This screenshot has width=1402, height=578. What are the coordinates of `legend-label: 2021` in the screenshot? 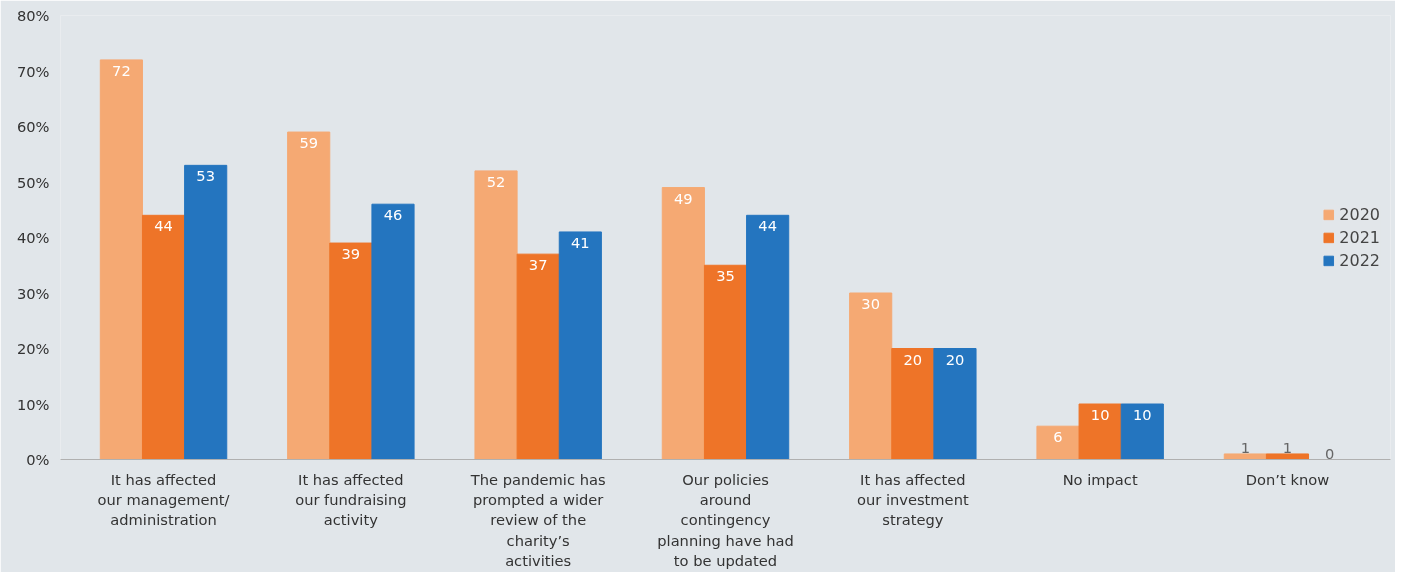 It's located at (1359, 237).